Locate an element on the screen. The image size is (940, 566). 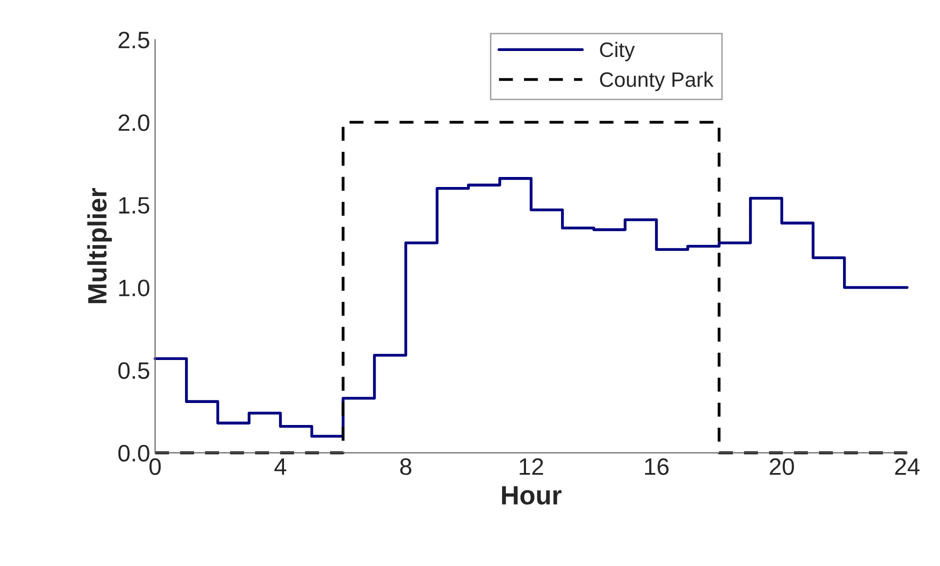
x-tick-label: 24 is located at coordinates (907, 466).